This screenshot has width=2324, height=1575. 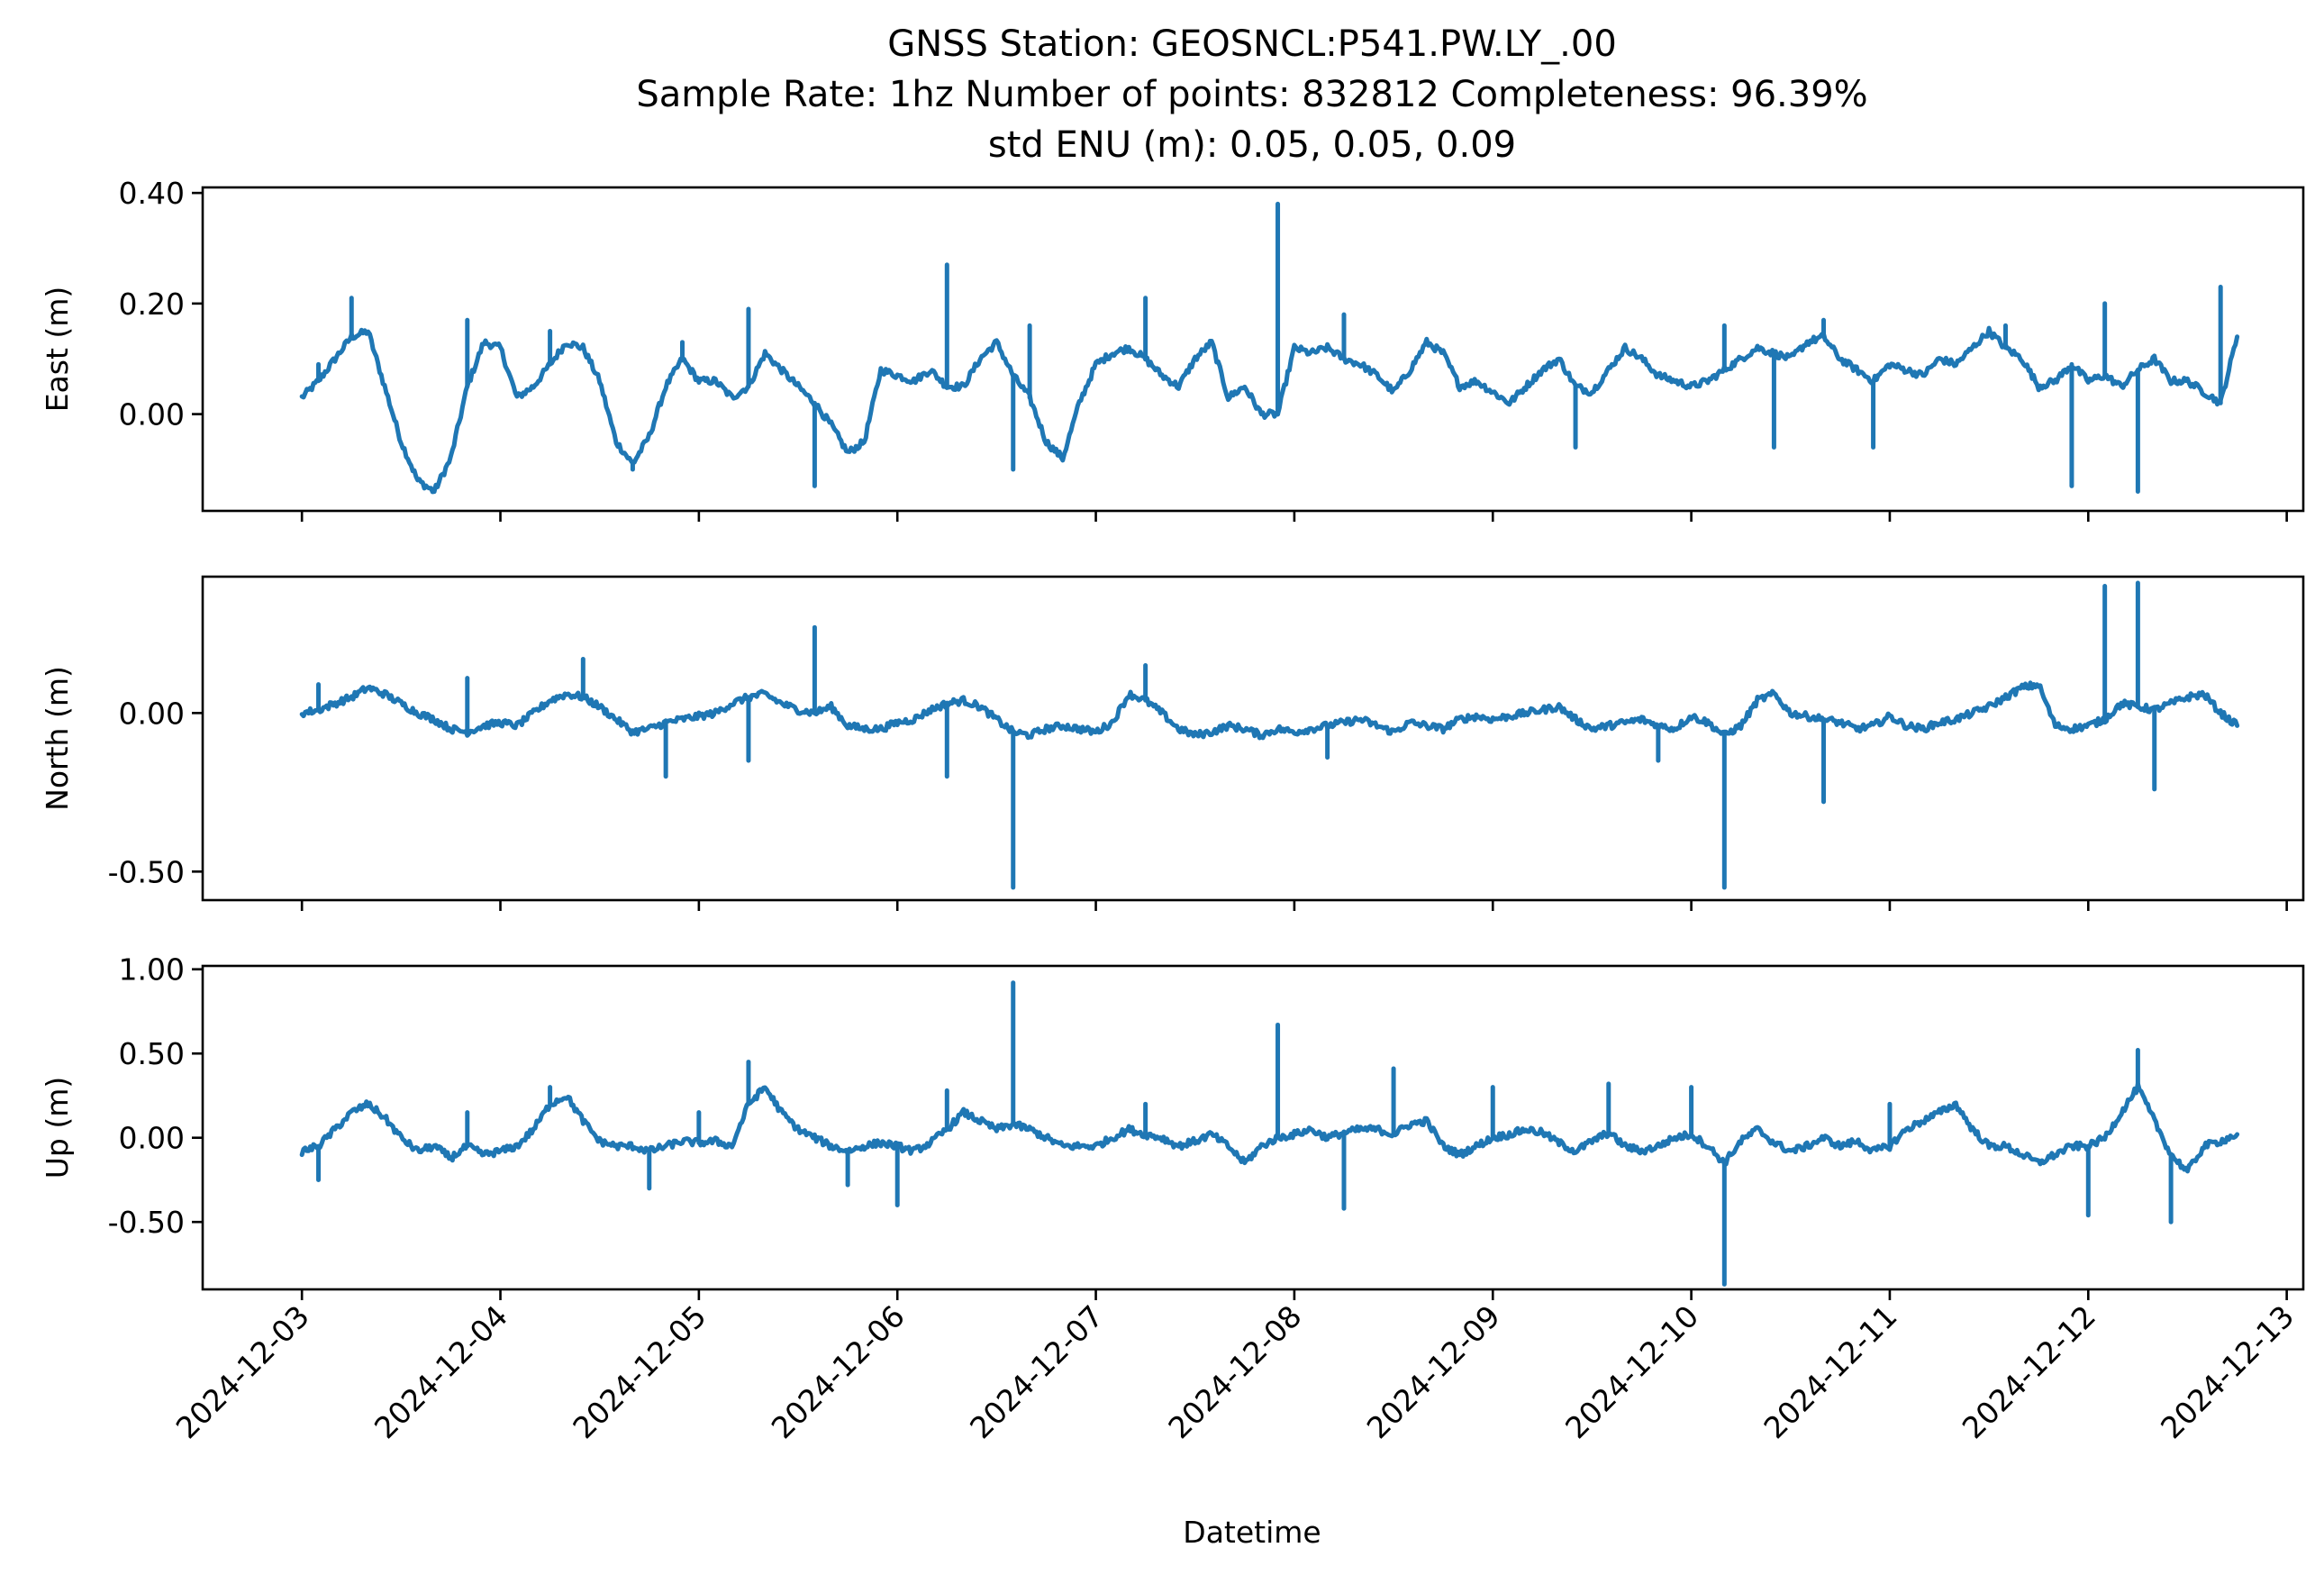 I want to click on up-ytick-label: 0.00, so click(x=152, y=1138).